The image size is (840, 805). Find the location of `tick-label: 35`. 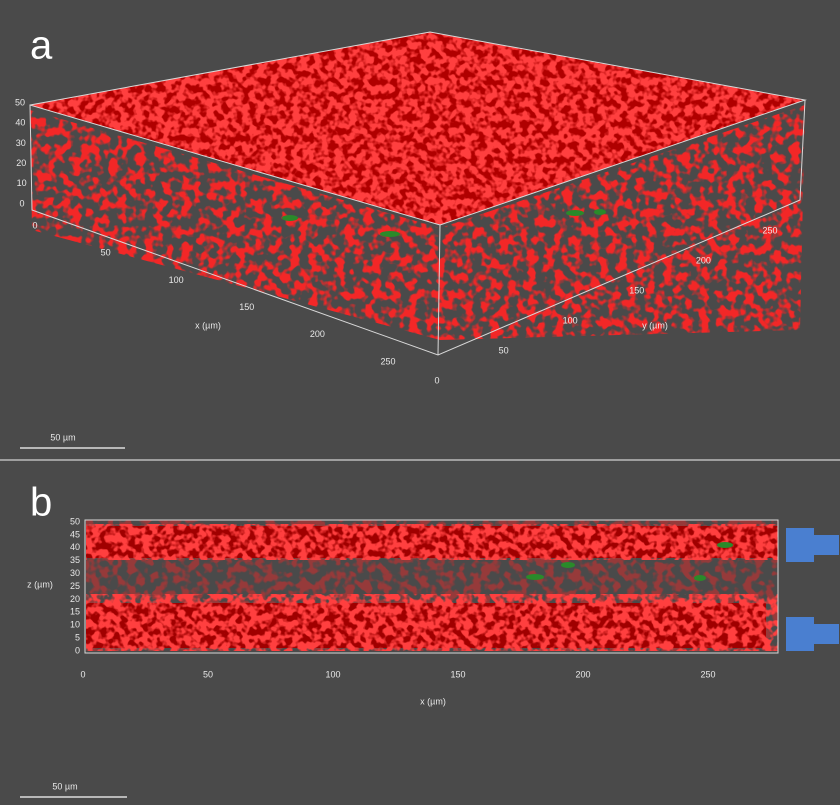

tick-label: 35 is located at coordinates (75, 560).